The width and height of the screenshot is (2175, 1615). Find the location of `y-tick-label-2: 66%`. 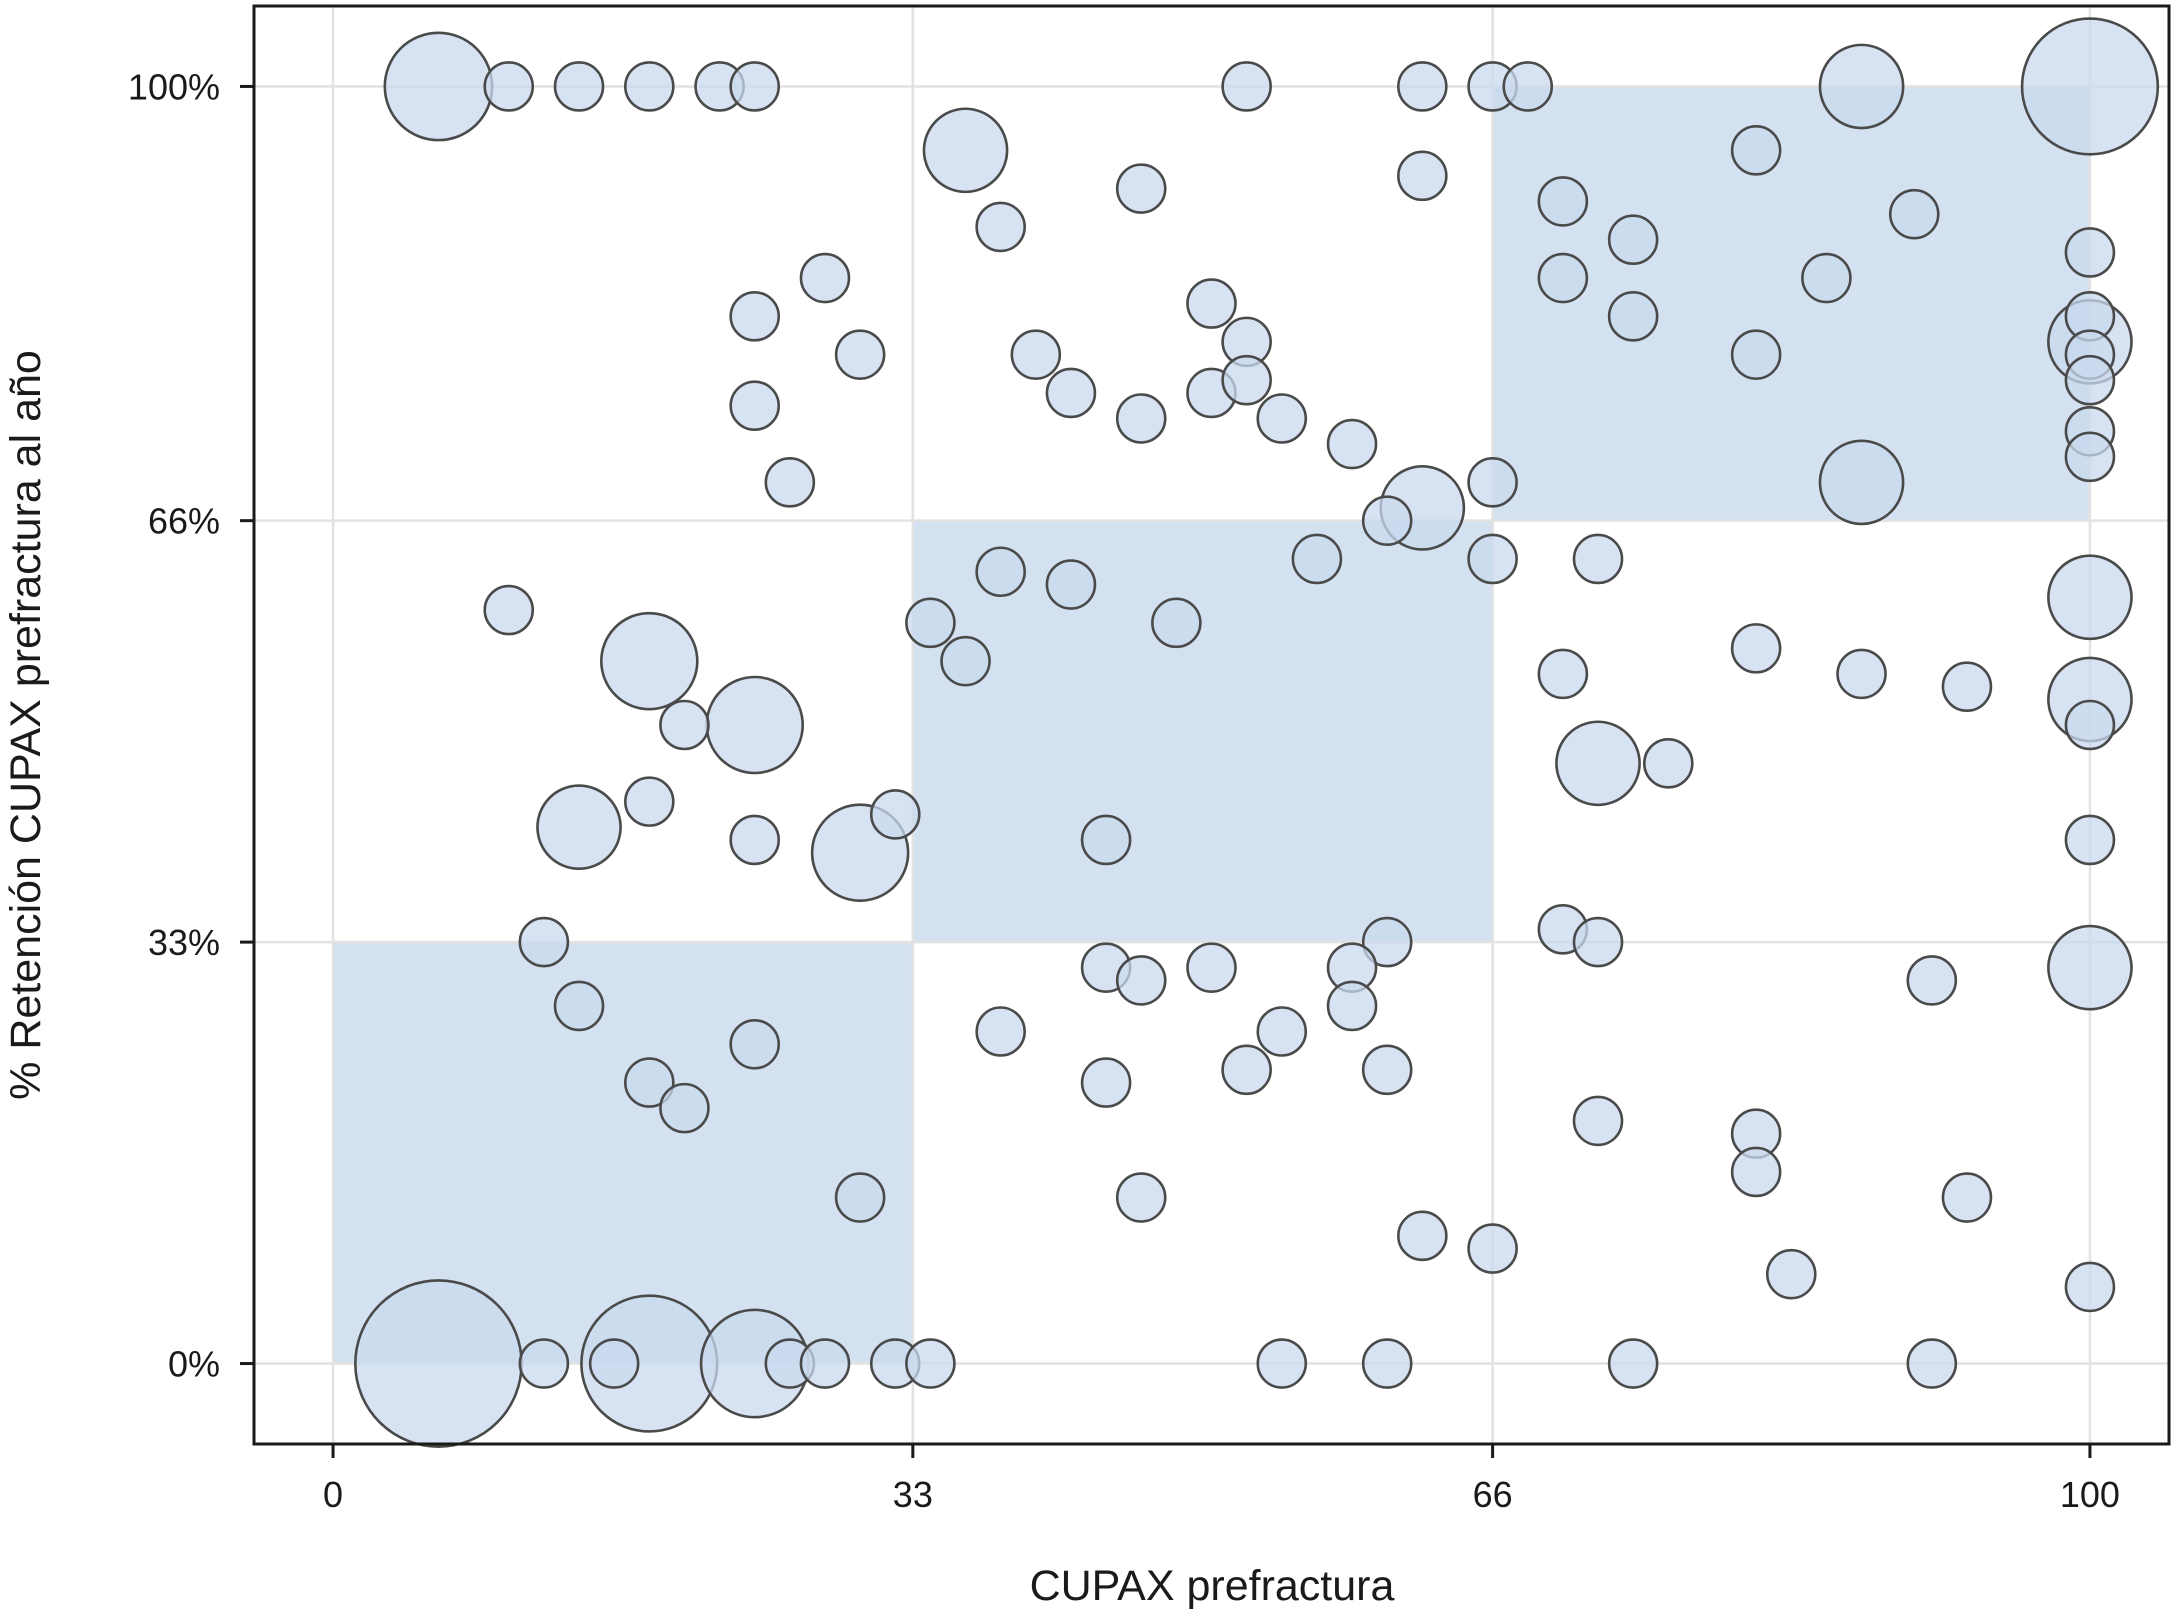

y-tick-label-2: 66% is located at coordinates (184, 521).